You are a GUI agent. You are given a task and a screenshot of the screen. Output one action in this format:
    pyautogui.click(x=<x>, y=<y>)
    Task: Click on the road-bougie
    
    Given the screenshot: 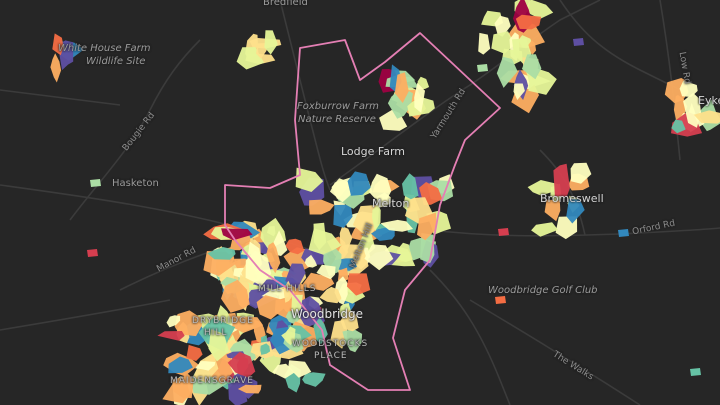 What is the action you would take?
    pyautogui.click(x=135, y=130)
    